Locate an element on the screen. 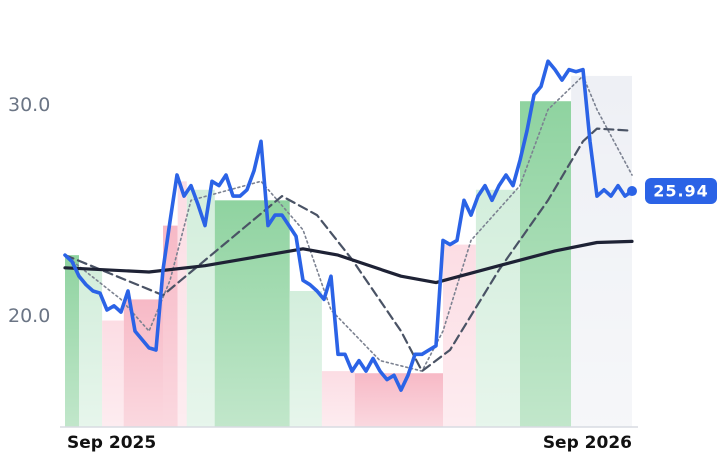  x-tick-label: Sep 2025 is located at coordinates (111, 443).